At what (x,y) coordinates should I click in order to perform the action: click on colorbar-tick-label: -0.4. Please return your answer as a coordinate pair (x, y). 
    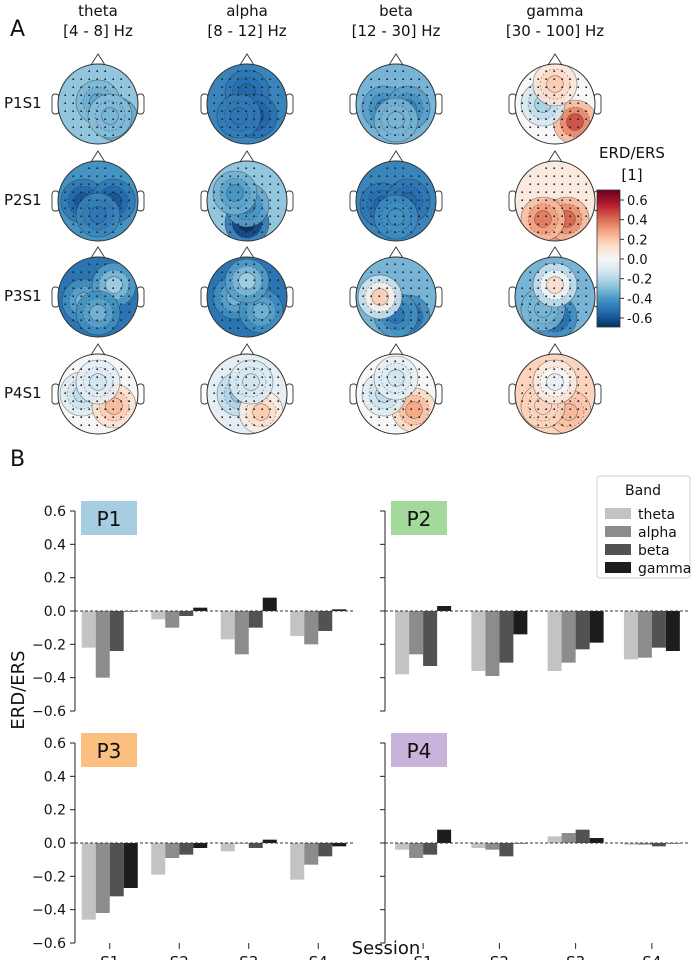
    Looking at the image, I should click on (639, 299).